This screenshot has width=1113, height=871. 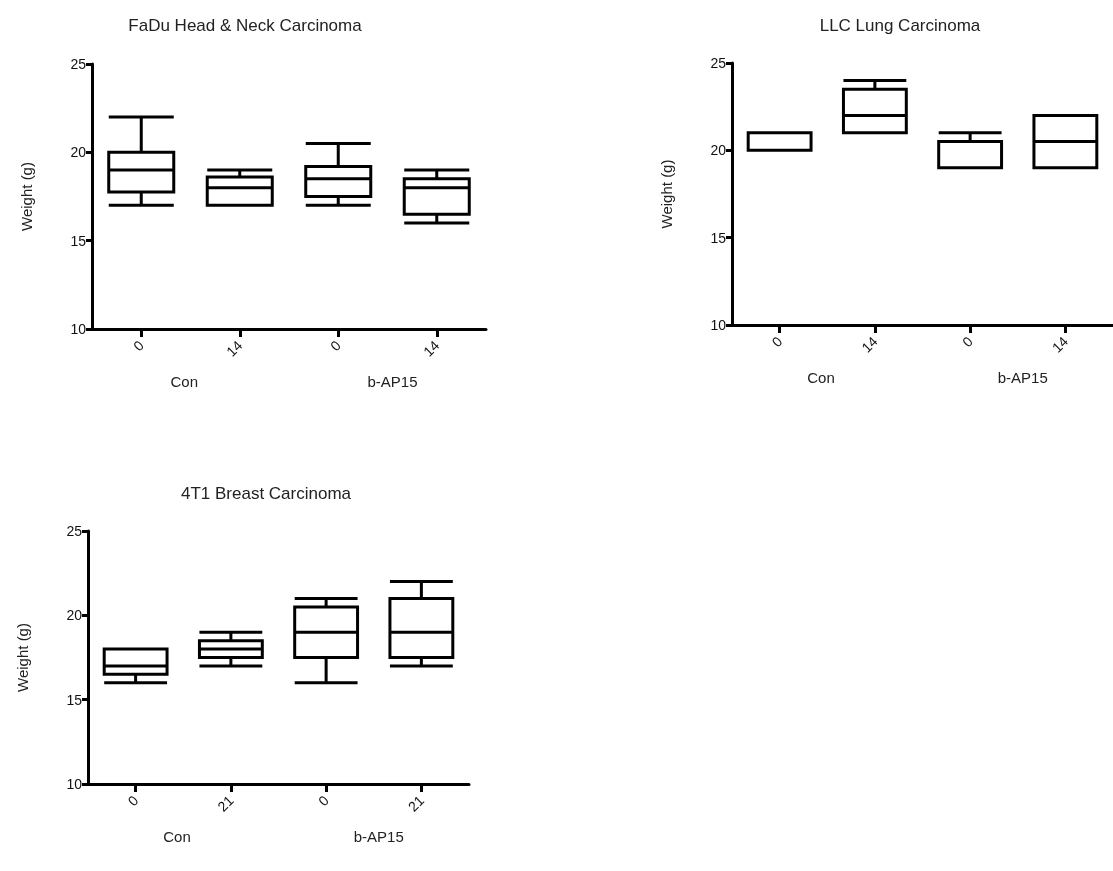 What do you see at coordinates (245, 25) in the screenshot?
I see `chart-title: FaDu Head & Neck Carcinoma` at bounding box center [245, 25].